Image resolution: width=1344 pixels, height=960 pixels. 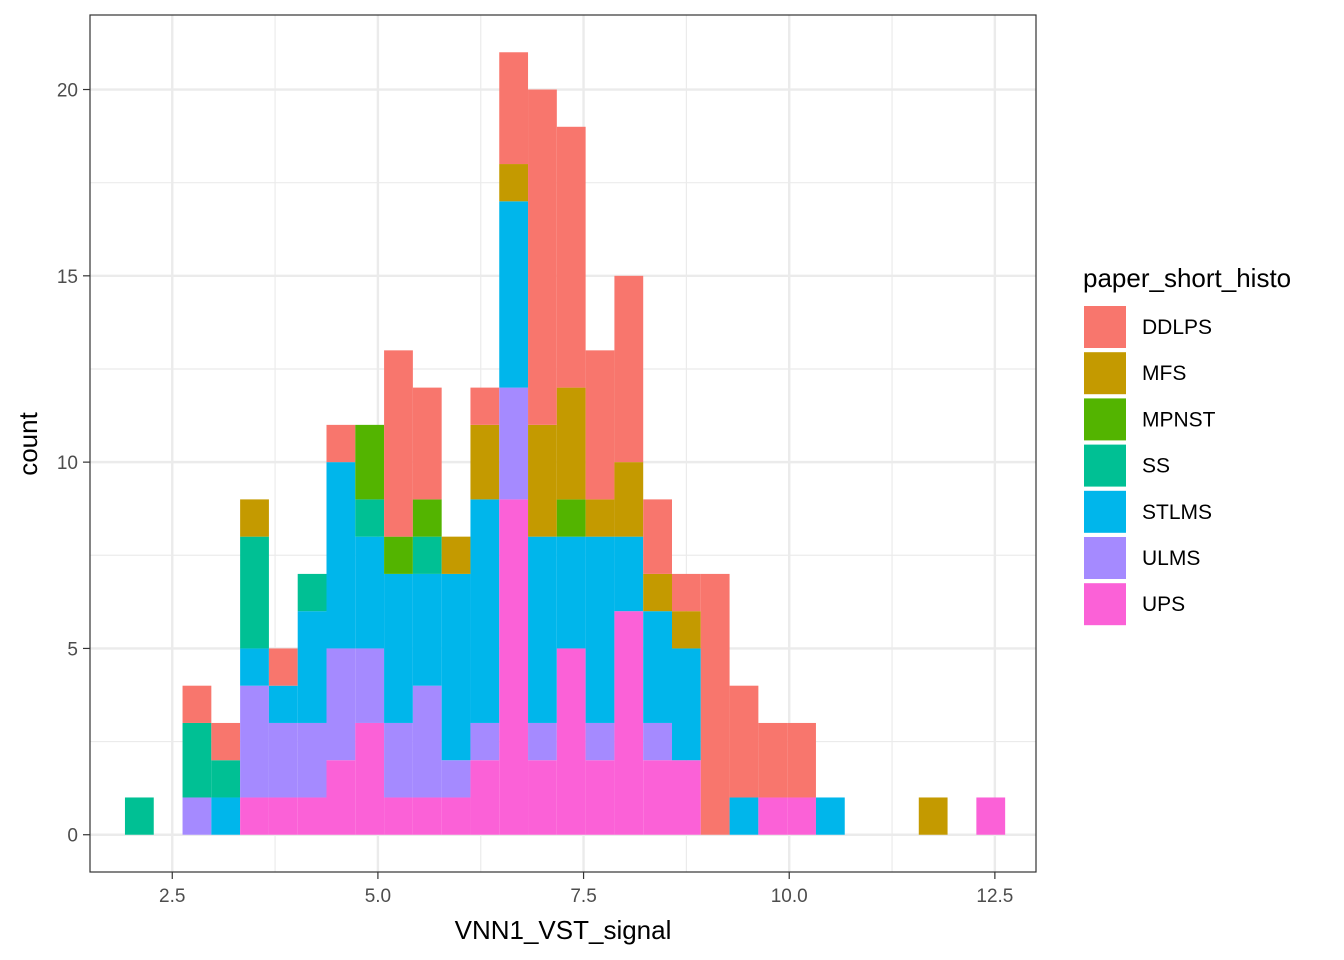 I want to click on legend-key-ups, so click(x=1105, y=604).